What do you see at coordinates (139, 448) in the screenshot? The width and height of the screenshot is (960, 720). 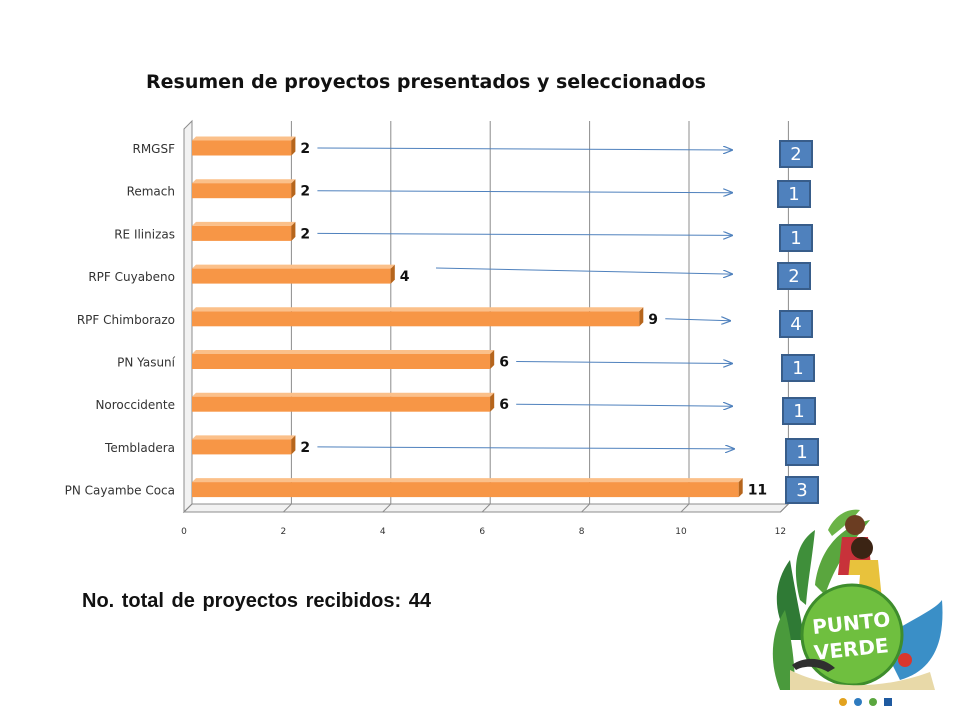 I see `category-label: Tembladera` at bounding box center [139, 448].